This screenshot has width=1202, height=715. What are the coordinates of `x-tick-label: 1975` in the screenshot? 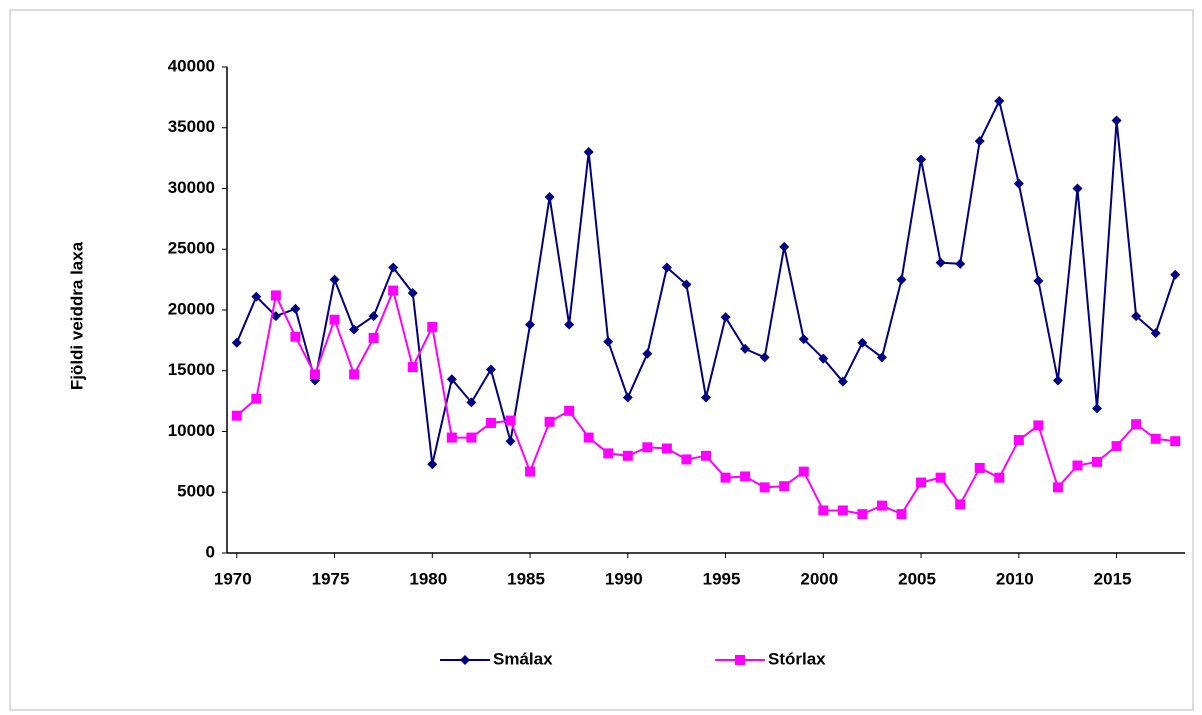 It's located at (331, 578).